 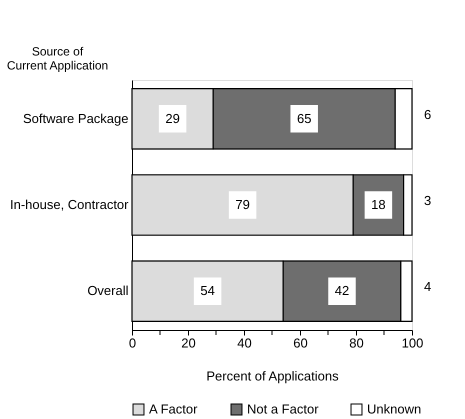 What do you see at coordinates (304, 118) in the screenshot?
I see `data-label: 65` at bounding box center [304, 118].